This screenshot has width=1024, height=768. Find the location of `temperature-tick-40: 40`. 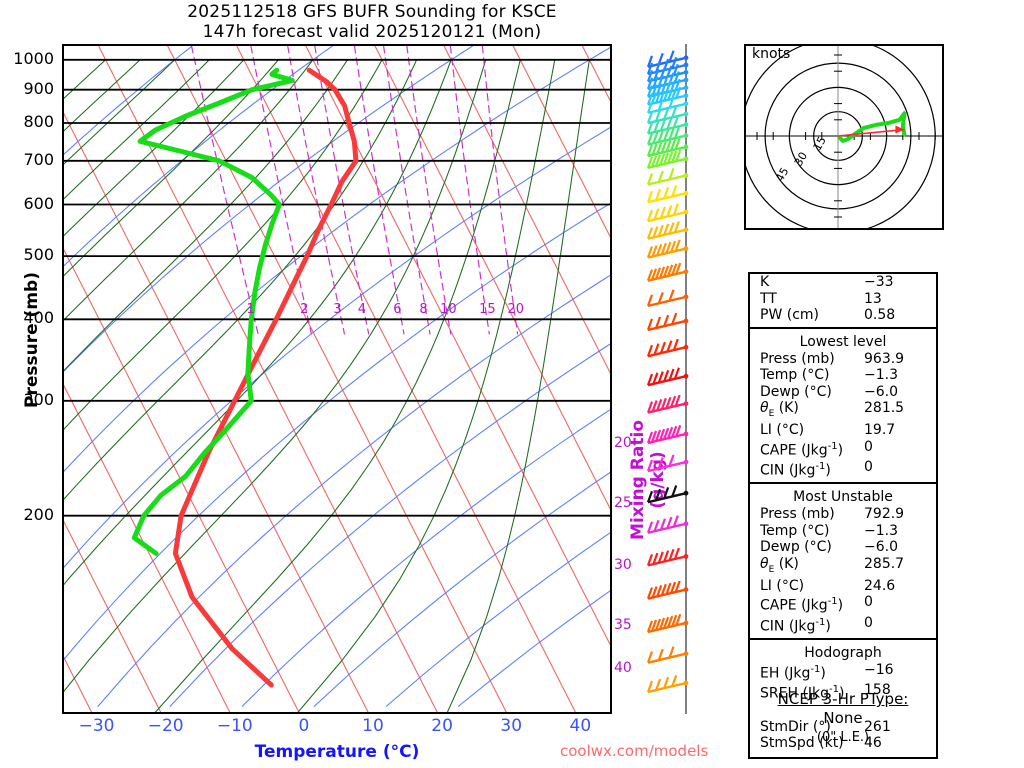

temperature-tick-40: 40 is located at coordinates (580, 726).